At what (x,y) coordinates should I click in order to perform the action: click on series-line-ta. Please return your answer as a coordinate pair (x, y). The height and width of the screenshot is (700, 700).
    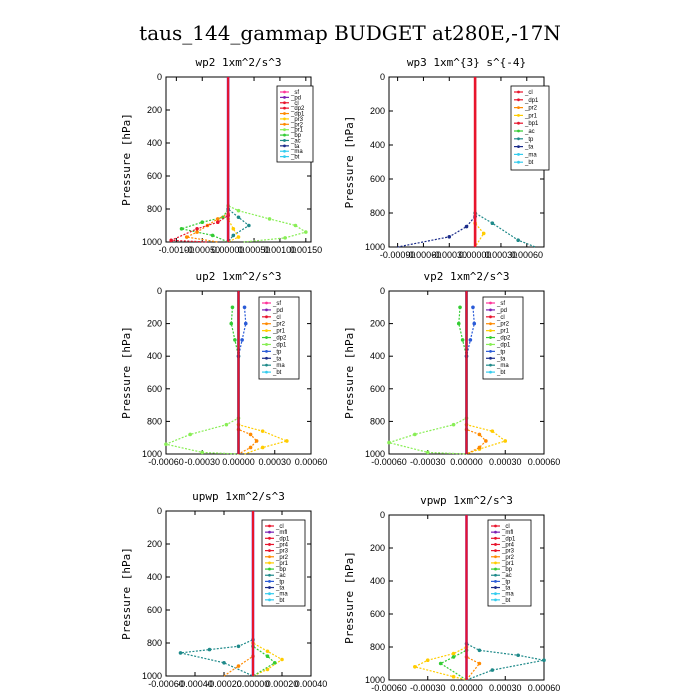
    Looking at the image, I should click on (436, 162).